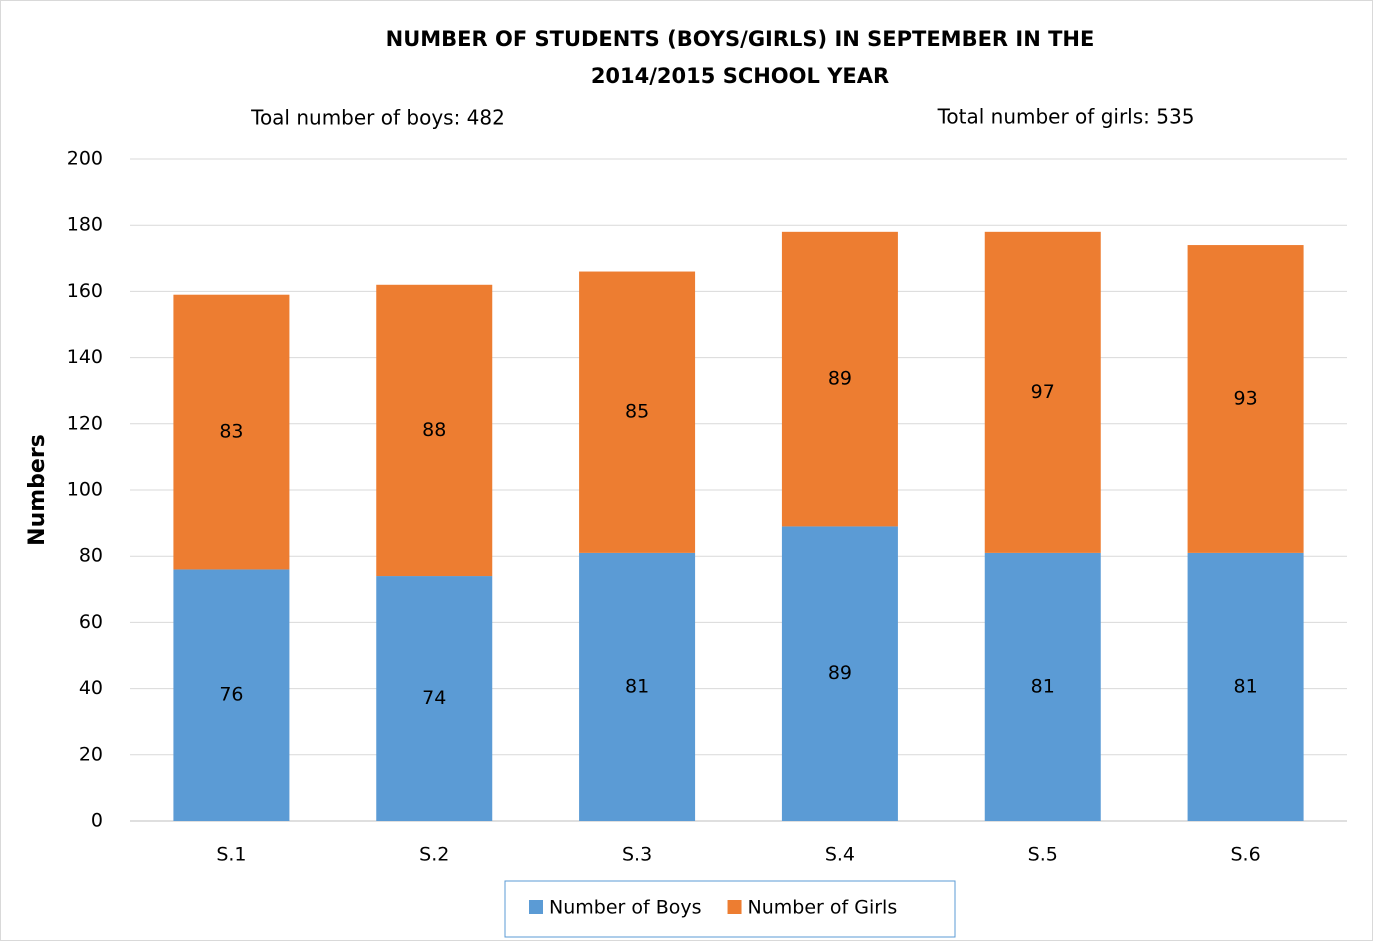 This screenshot has width=1373, height=941. I want to click on data-label: 74, so click(434, 698).